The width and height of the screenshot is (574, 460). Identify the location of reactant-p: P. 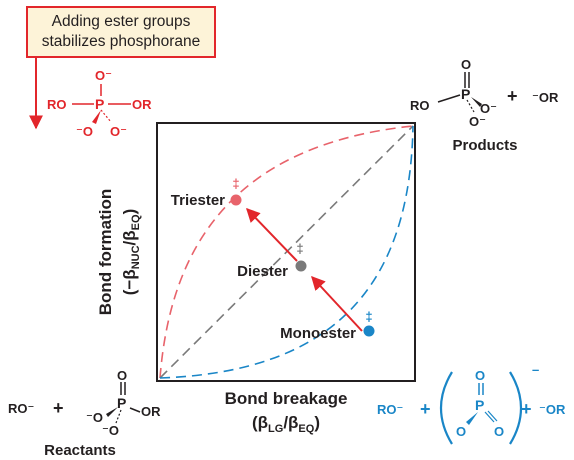
(121, 403).